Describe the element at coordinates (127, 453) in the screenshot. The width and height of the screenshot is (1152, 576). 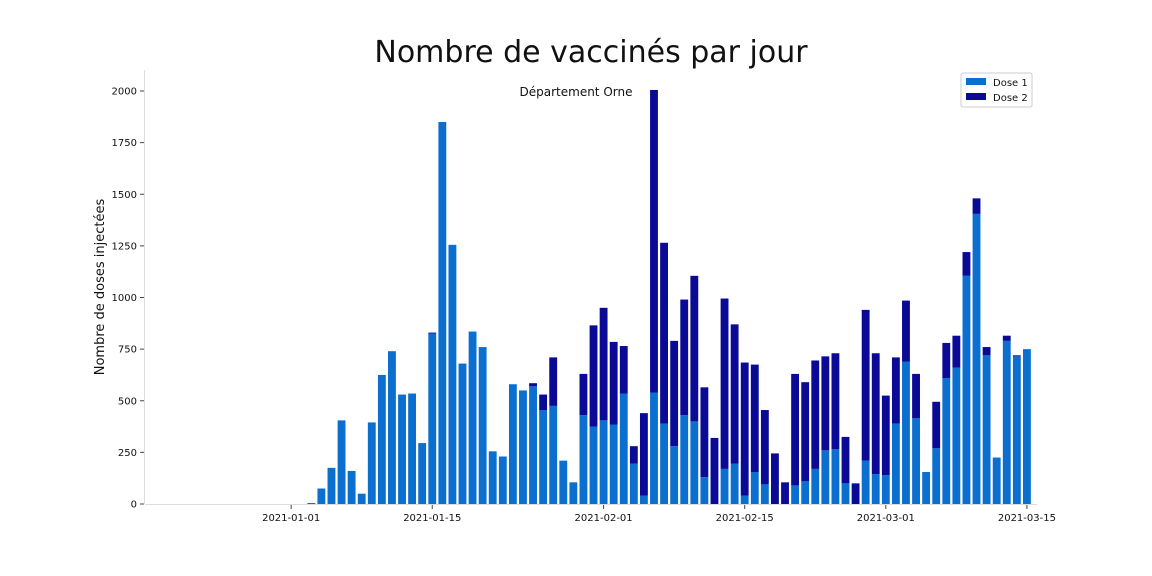
I see `y-tick-label: 250` at that location.